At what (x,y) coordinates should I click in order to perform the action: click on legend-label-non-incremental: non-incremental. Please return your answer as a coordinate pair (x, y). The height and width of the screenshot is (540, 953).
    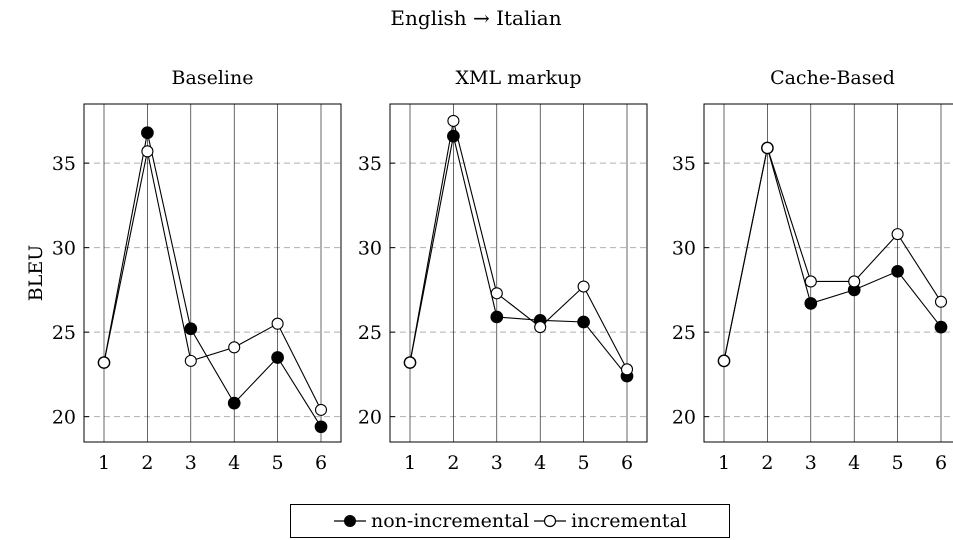
    Looking at the image, I should click on (450, 521).